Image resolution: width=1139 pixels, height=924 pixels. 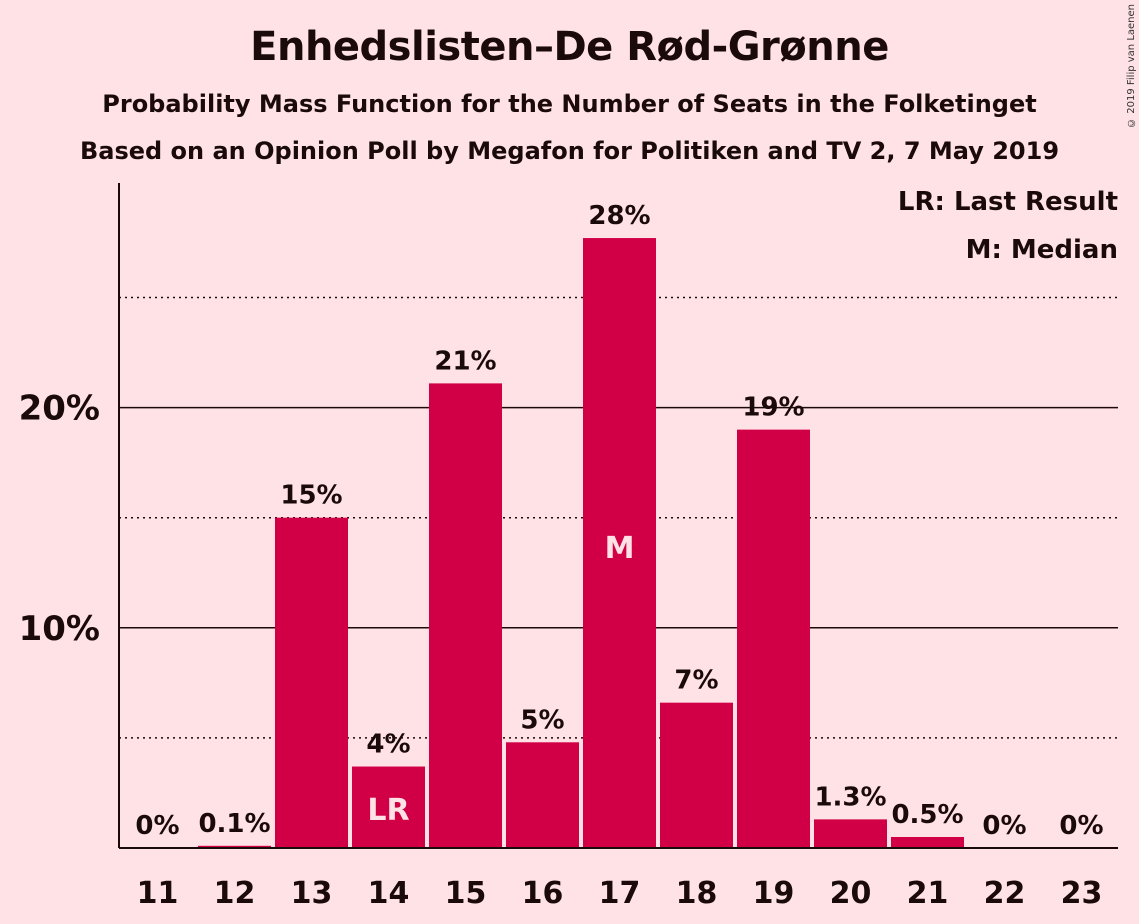 What do you see at coordinates (59, 409) in the screenshot?
I see `y-tick-label: 20%` at bounding box center [59, 409].